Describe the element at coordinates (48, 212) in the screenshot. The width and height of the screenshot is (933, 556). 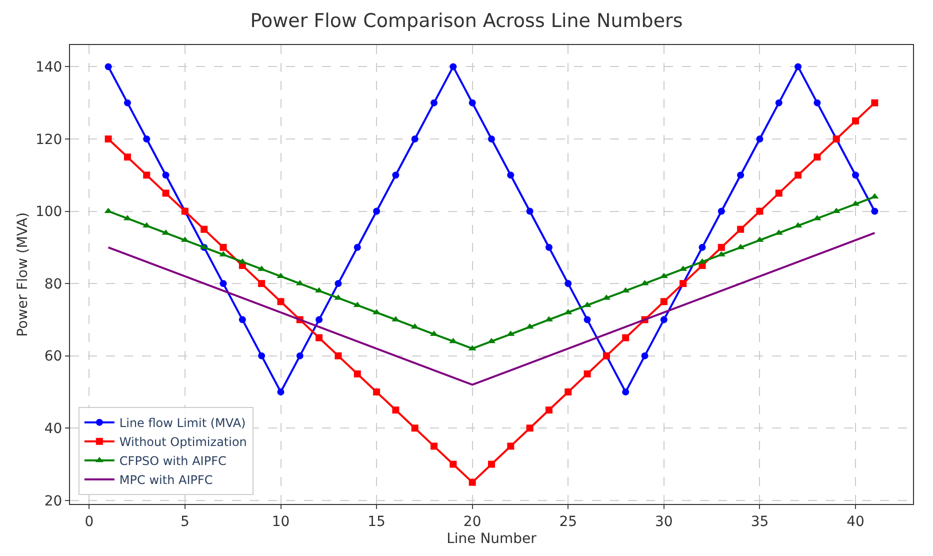
I see `y-tick-label: 100` at that location.